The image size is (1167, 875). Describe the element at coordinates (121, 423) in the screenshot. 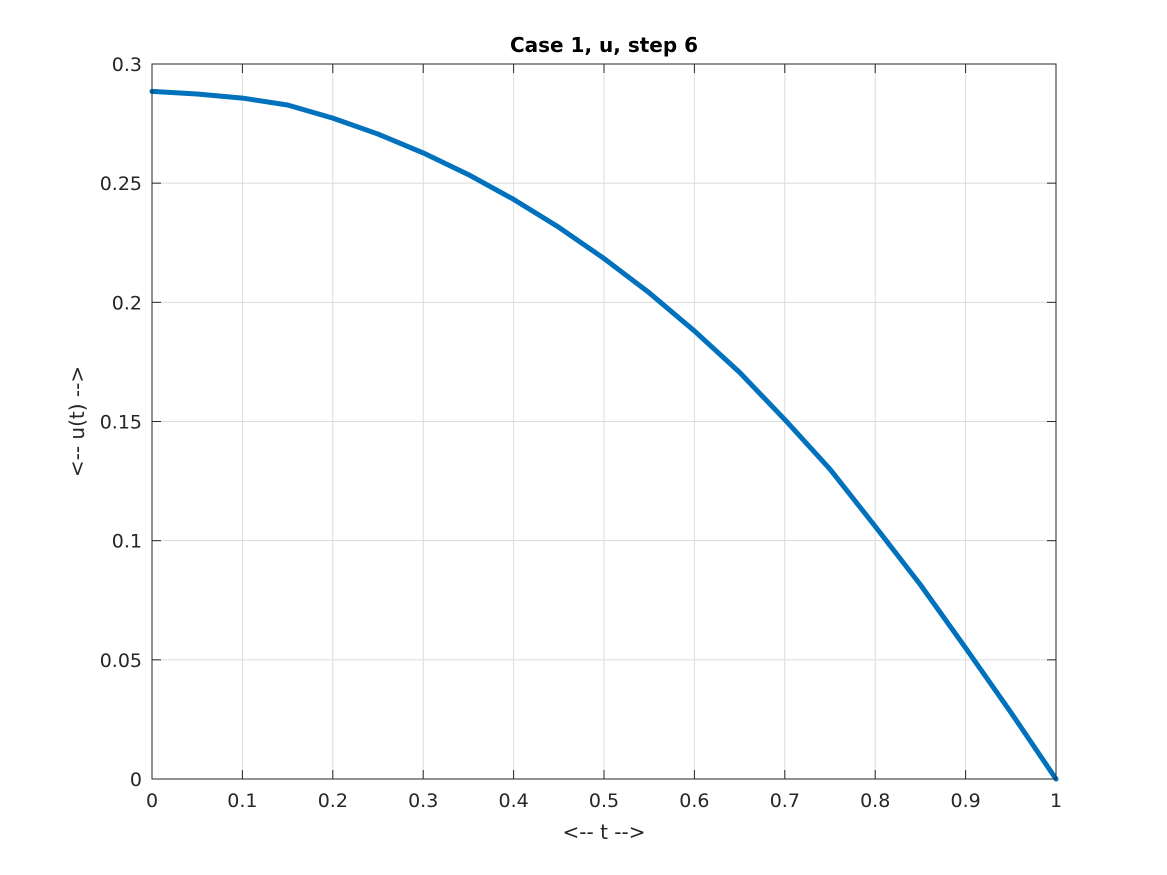

I see `y-tick-label: 0.15` at that location.